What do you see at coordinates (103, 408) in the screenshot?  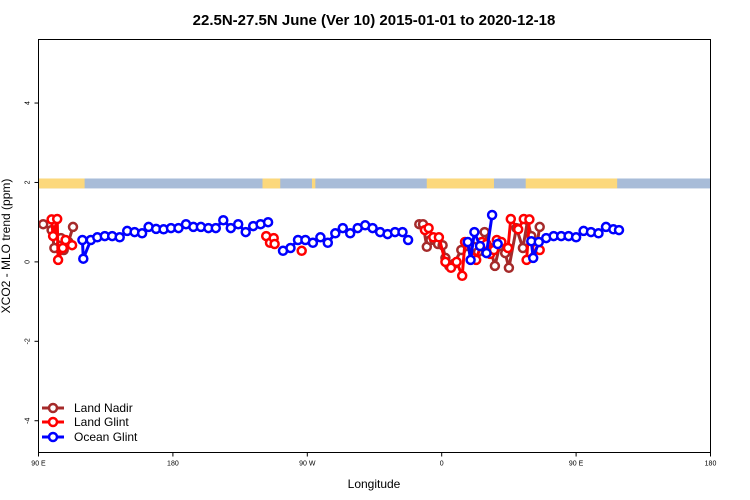 I see `legend-label-land-nadir: Land Nadir` at bounding box center [103, 408].